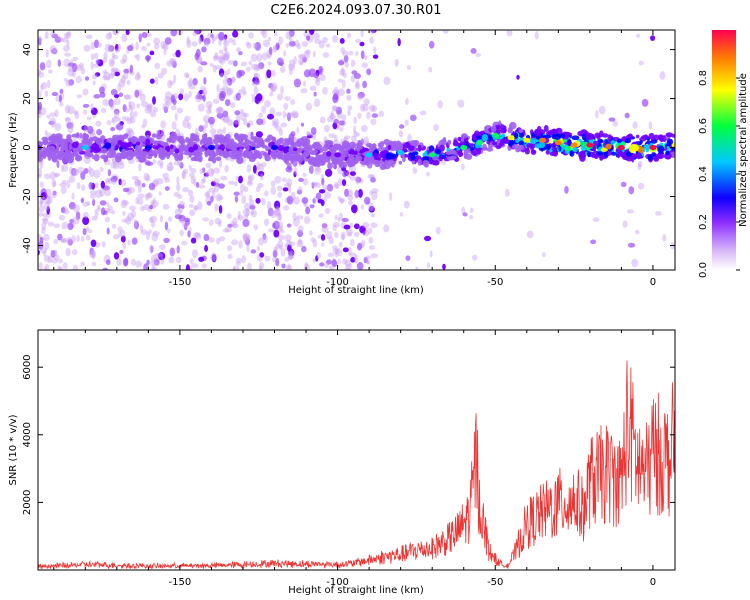  I want to click on spectrogram-ridge-peak, so click(432, 155).